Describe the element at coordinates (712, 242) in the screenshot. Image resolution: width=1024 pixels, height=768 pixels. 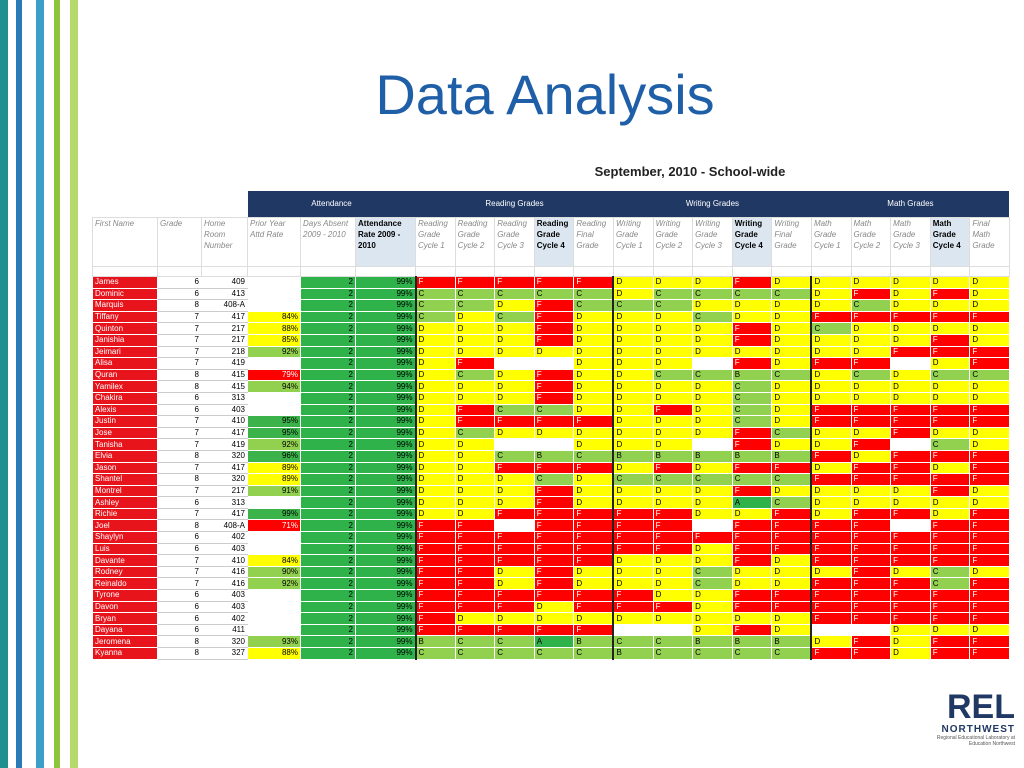
I see `column-header: Writing Grade Cycle 3` at that location.